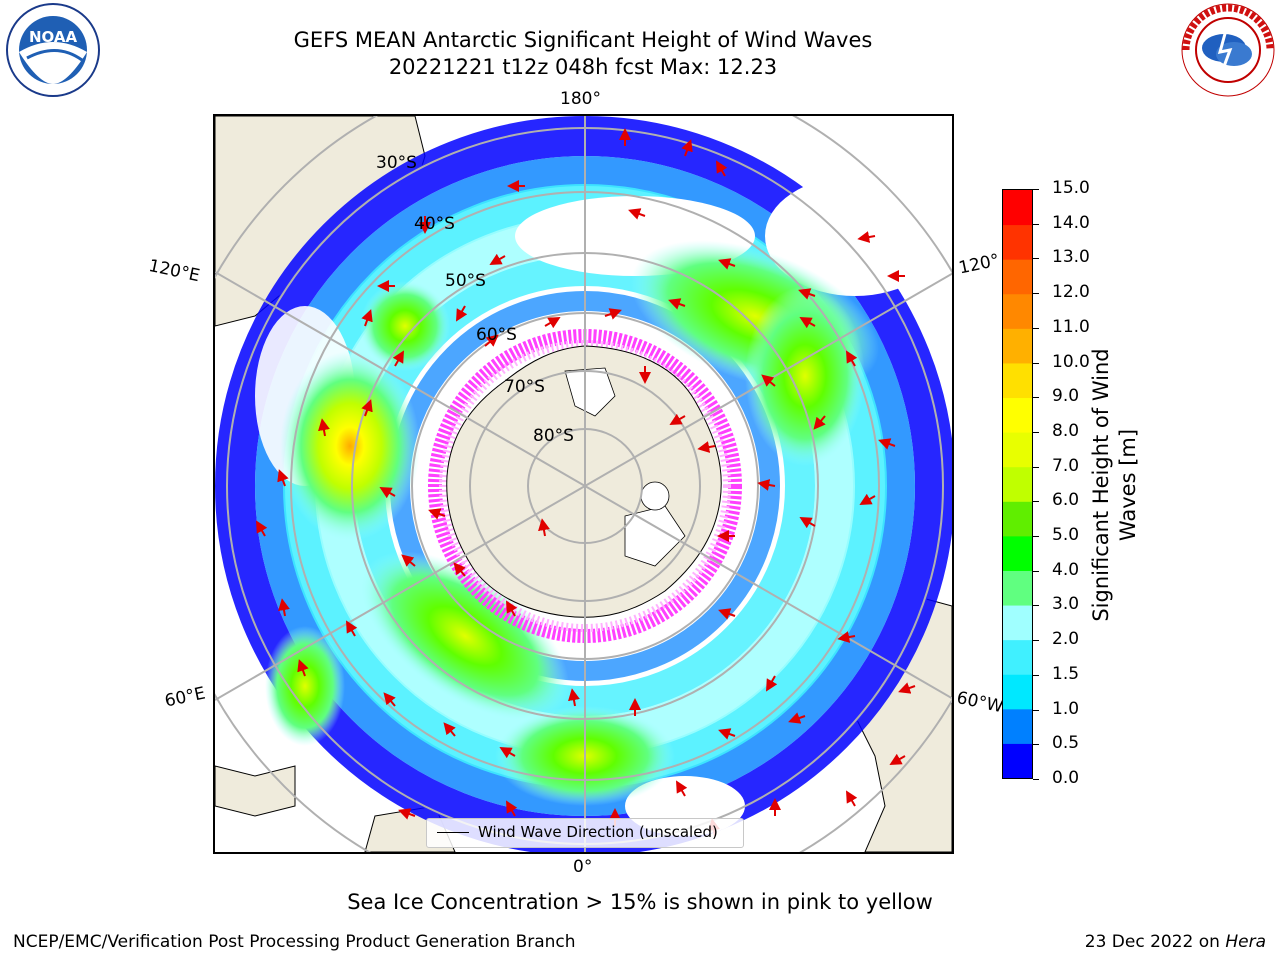  What do you see at coordinates (1155, 942) in the screenshot?
I see `footer-date-text: 23 Dec 2022 on` at bounding box center [1155, 942].